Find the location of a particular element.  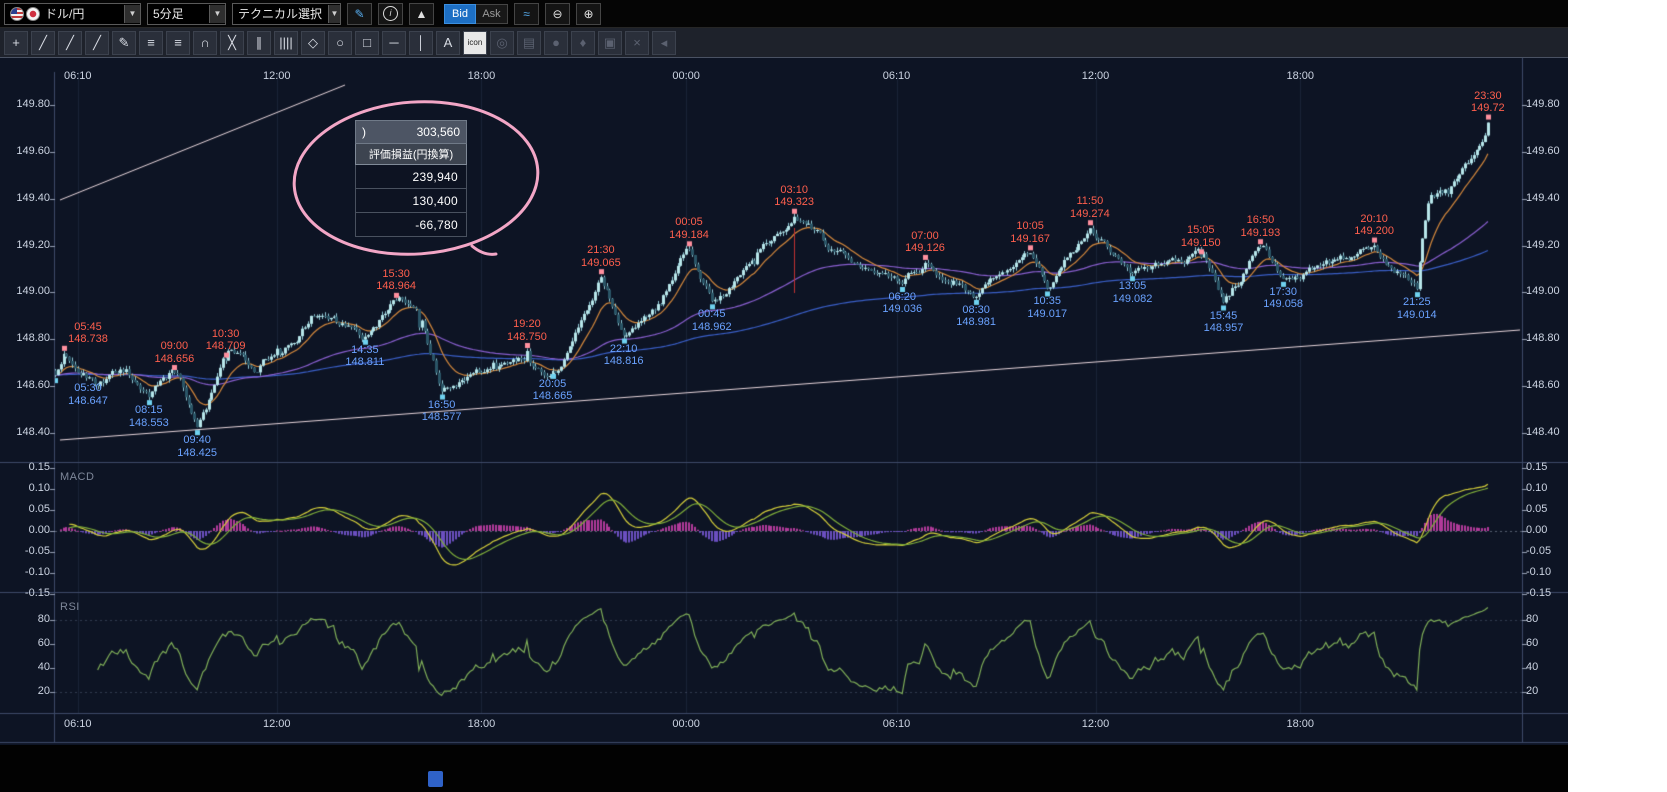

currency-pair-label: ドル/円 is located at coordinates (65, 14).